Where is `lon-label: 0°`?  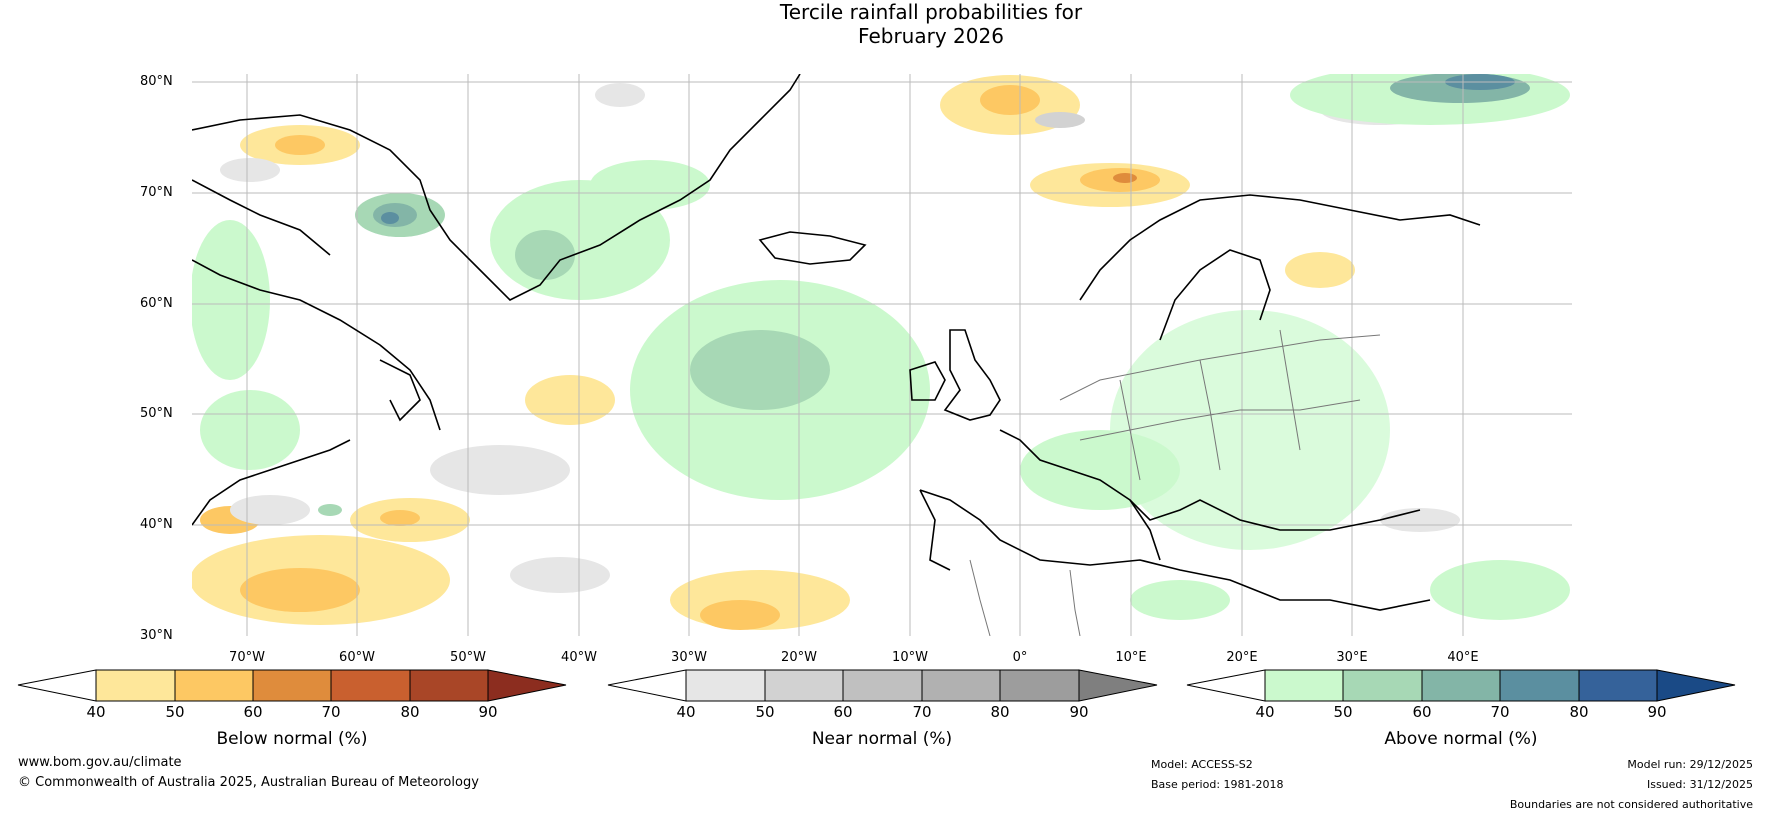
lon-label: 0° is located at coordinates (1020, 657).